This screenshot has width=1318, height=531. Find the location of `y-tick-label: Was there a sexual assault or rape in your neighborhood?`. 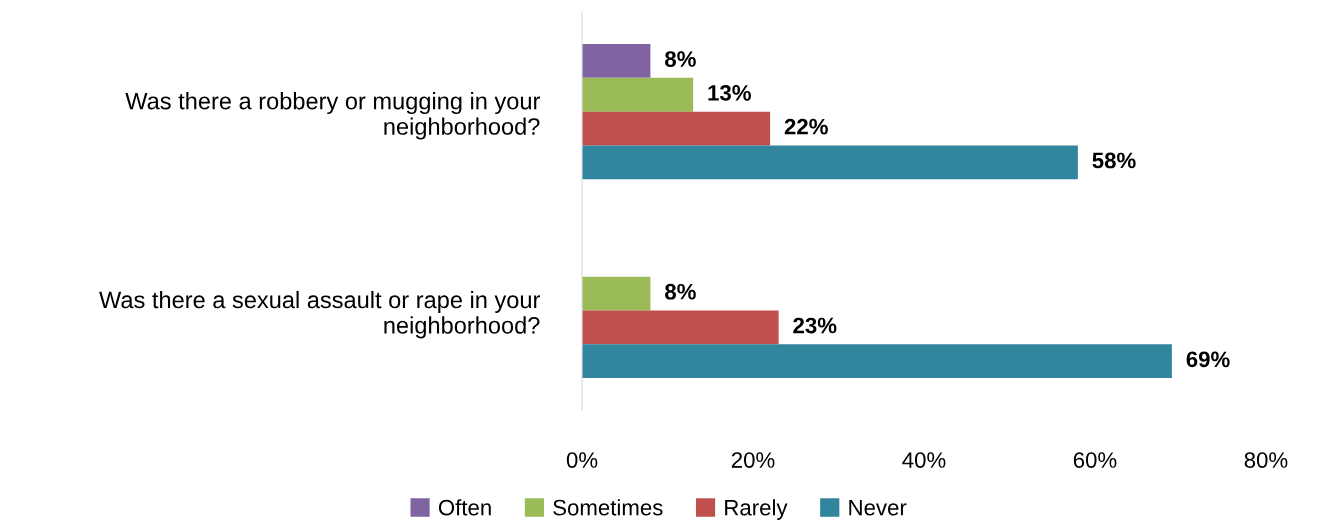

y-tick-label: Was there a sexual assault or rape in your neighborhood? is located at coordinates (319, 314).